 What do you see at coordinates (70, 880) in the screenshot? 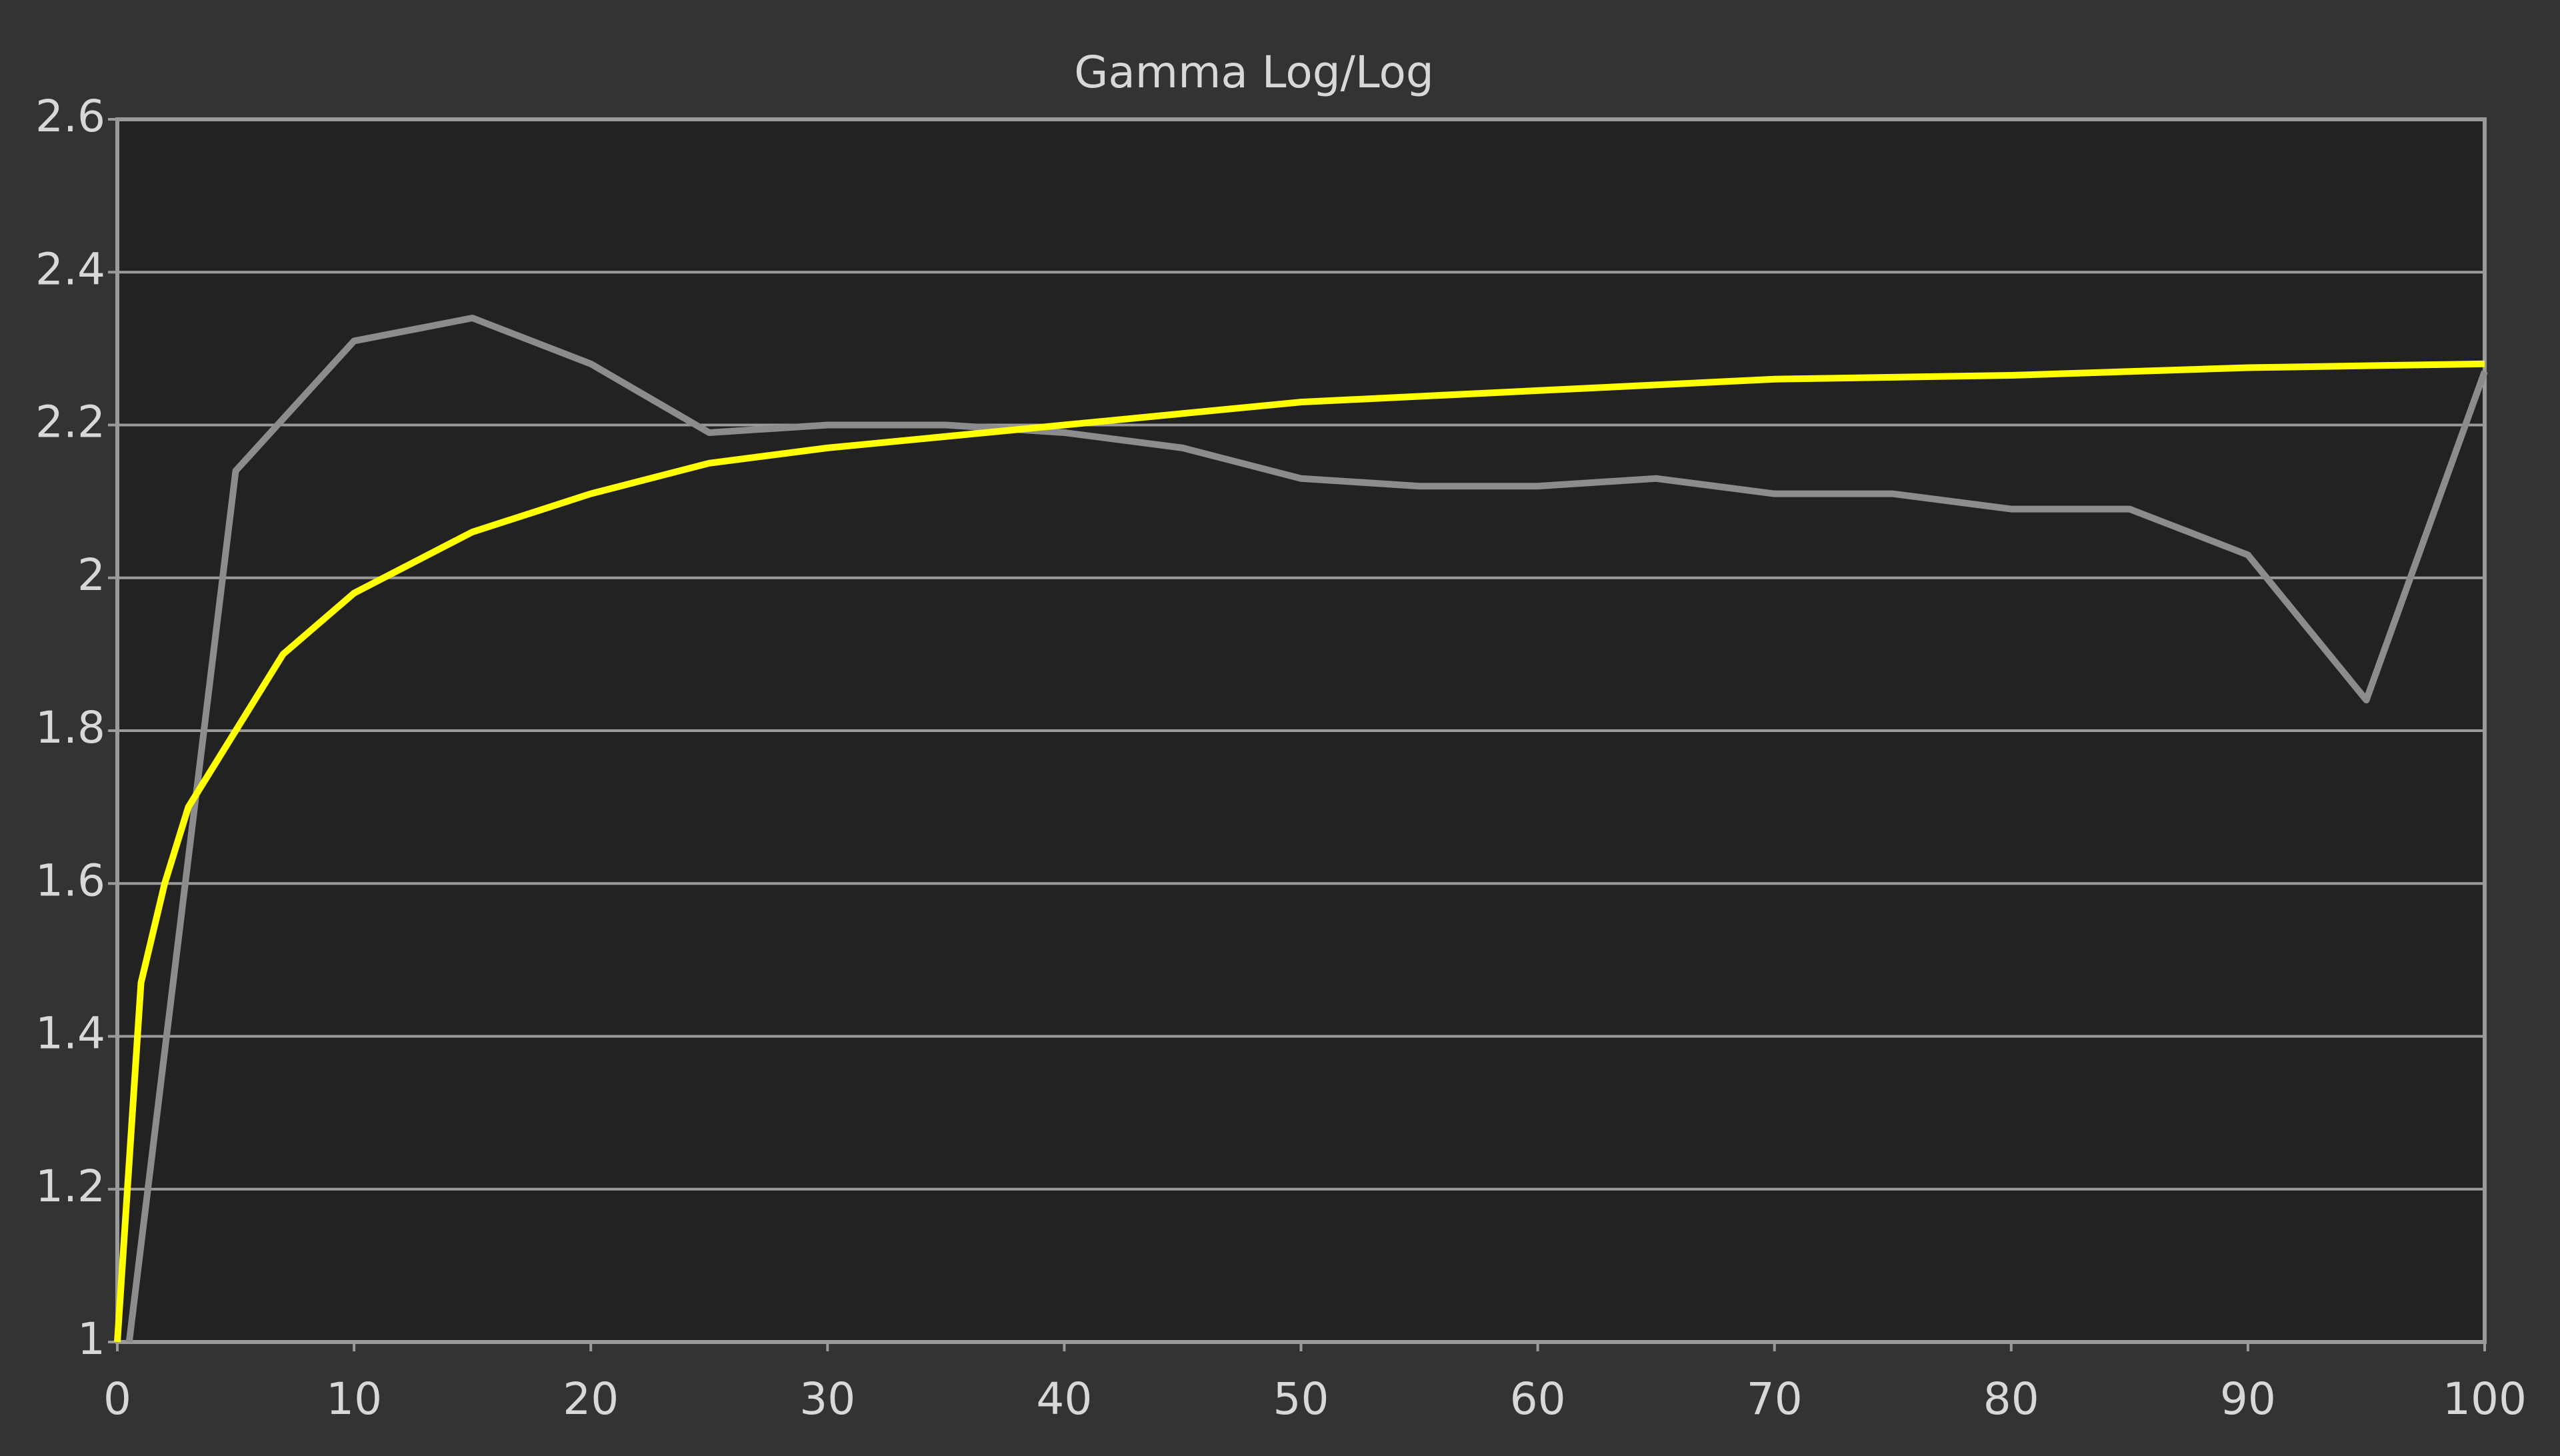
I see `y-tick-label: 1.6` at bounding box center [70, 880].